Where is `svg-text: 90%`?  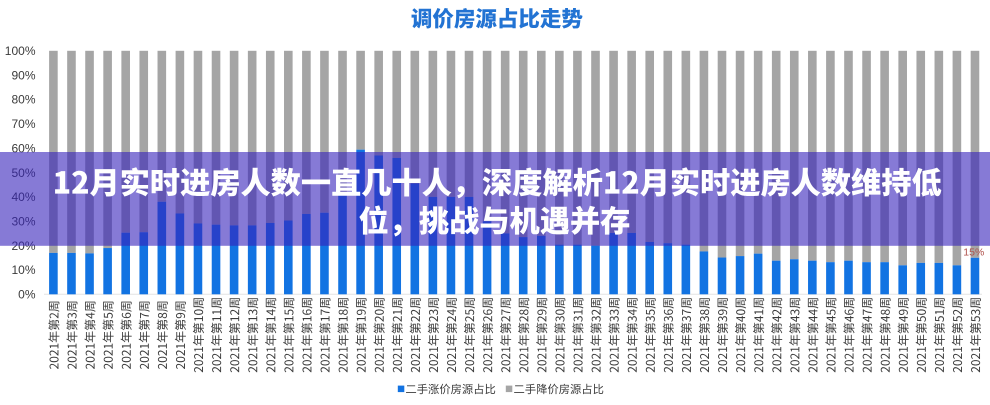
svg-text: 90% is located at coordinates (23, 75).